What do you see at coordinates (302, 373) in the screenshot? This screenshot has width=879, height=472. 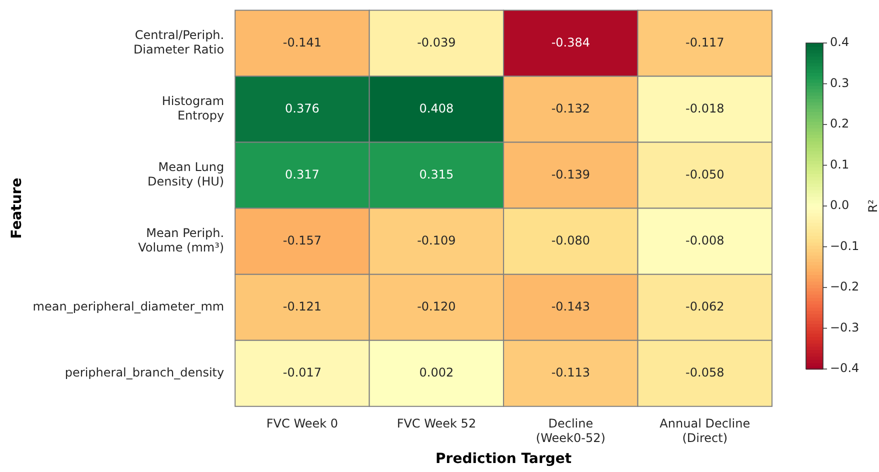 I see `data-label: -0.017` at bounding box center [302, 373].